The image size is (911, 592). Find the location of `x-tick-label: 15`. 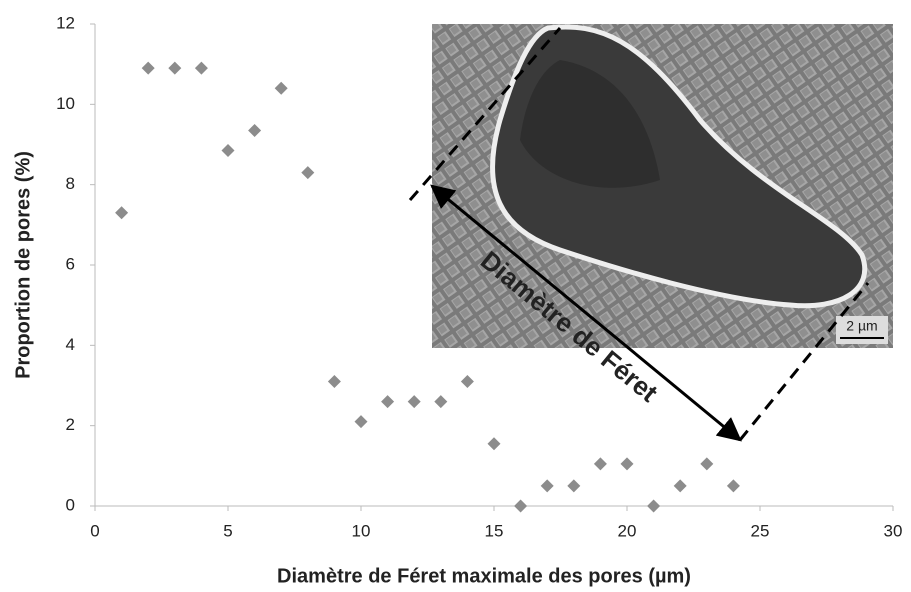

x-tick-label: 15 is located at coordinates (494, 530).